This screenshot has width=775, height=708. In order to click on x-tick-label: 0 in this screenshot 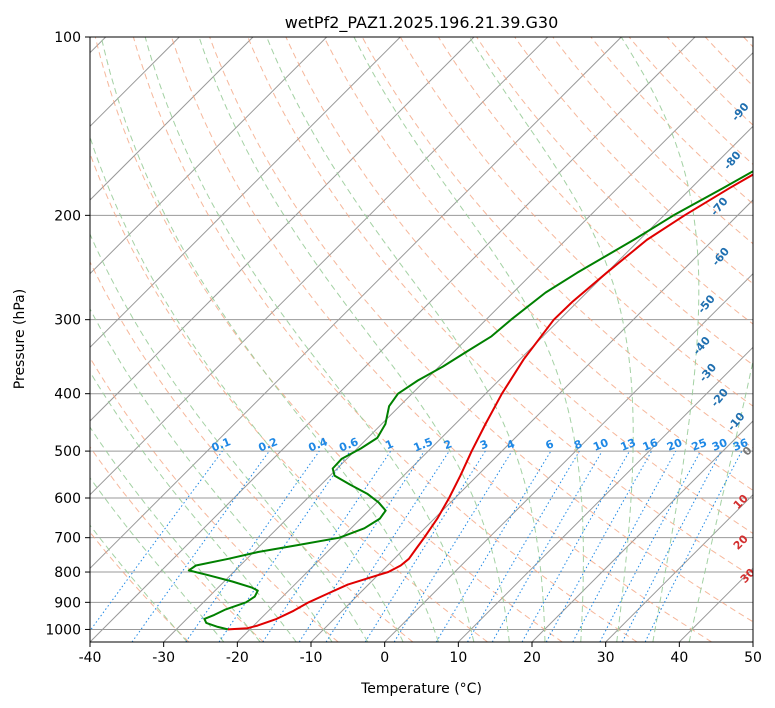, I will do `click(384, 658)`.